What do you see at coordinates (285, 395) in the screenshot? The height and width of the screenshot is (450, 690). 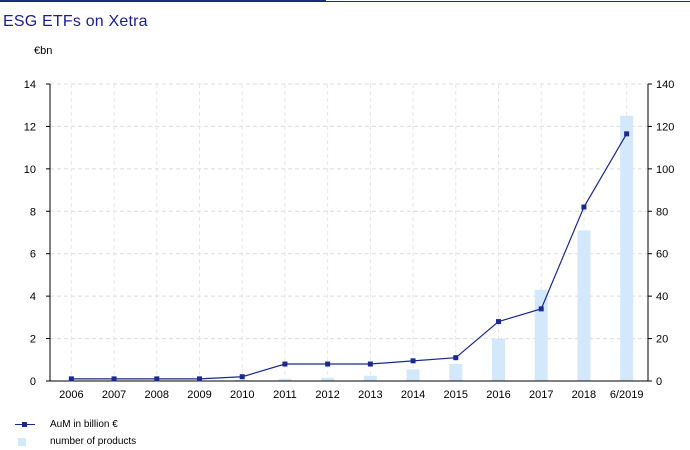 I see `x-tick-label: 2011` at bounding box center [285, 395].